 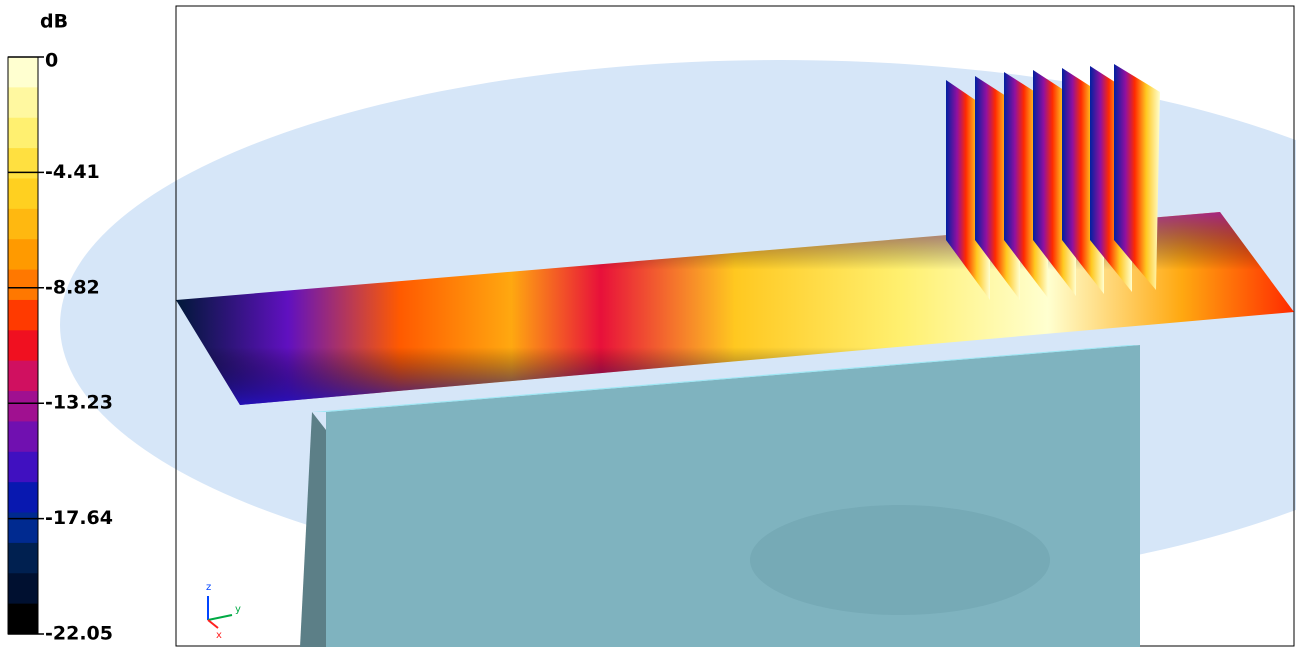 What do you see at coordinates (60, 328) in the screenshot?
I see `colorbar: dB 0 -4.41 -8.82 -13.23 -17.64 -22.05` at bounding box center [60, 328].